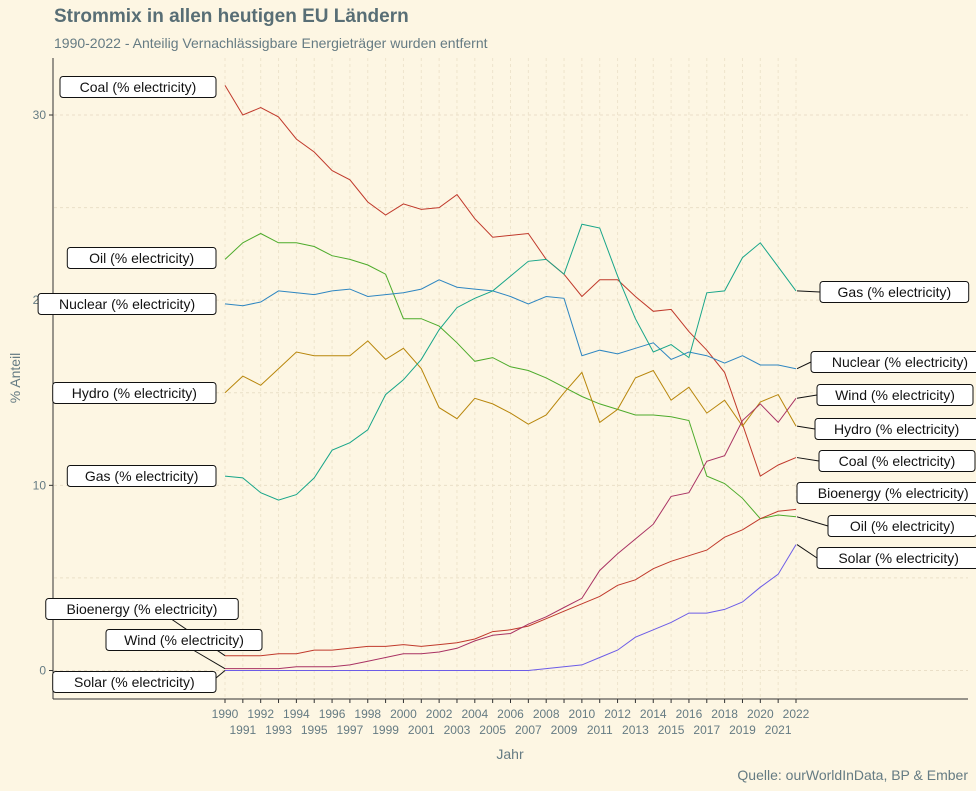 Image resolution: width=976 pixels, height=791 pixels. Describe the element at coordinates (242, 730) in the screenshot. I see `x-tick-label: 1991` at that location.